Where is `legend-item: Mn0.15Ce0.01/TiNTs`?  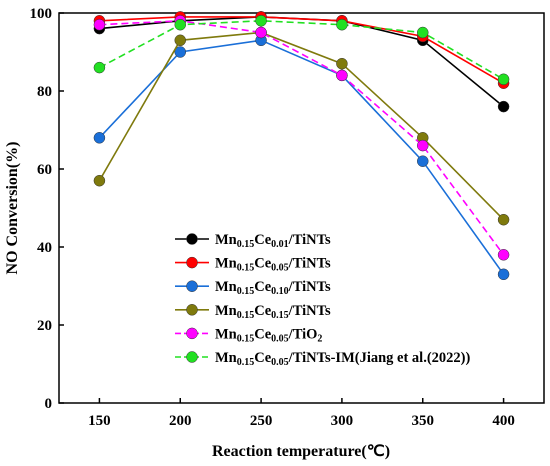
legend-item: Mn0.15Ce0.01/TiNTs is located at coordinates (253, 241).